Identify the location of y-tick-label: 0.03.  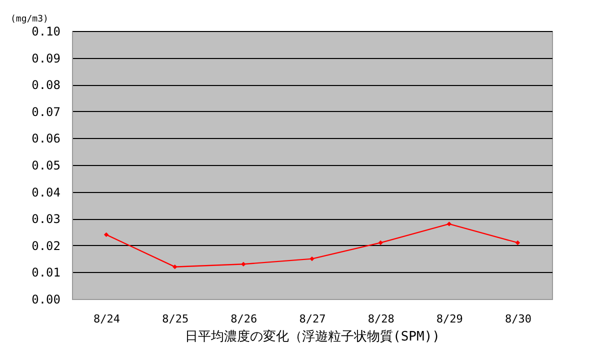
(46, 219).